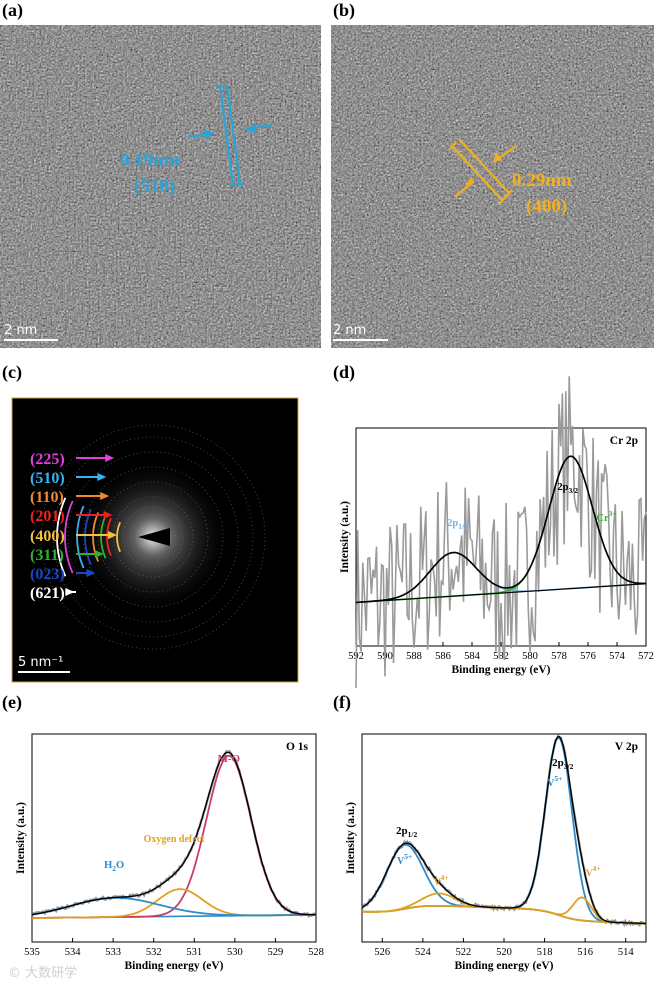  What do you see at coordinates (646, 656) in the screenshot?
I see `x-tick-label: 572` at bounding box center [646, 656].